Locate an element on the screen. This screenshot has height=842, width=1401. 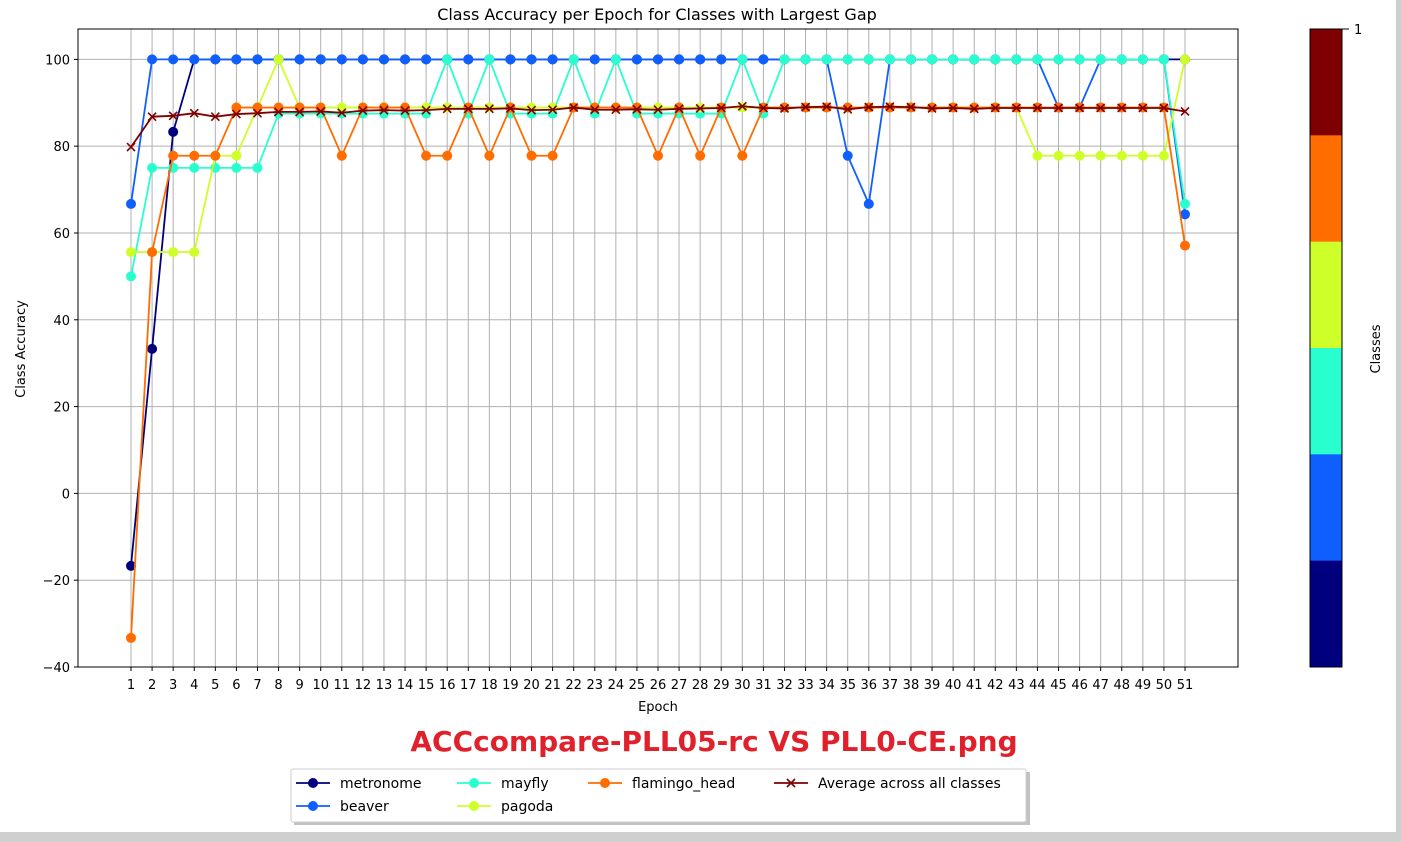
y-tick-label: 40 is located at coordinates (61, 321).